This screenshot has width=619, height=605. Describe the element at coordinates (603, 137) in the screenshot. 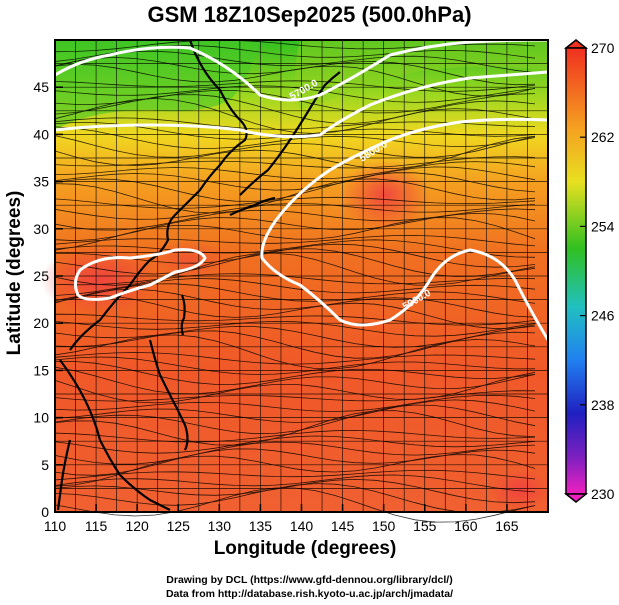

I see `colorbar-tick-label: 262` at that location.